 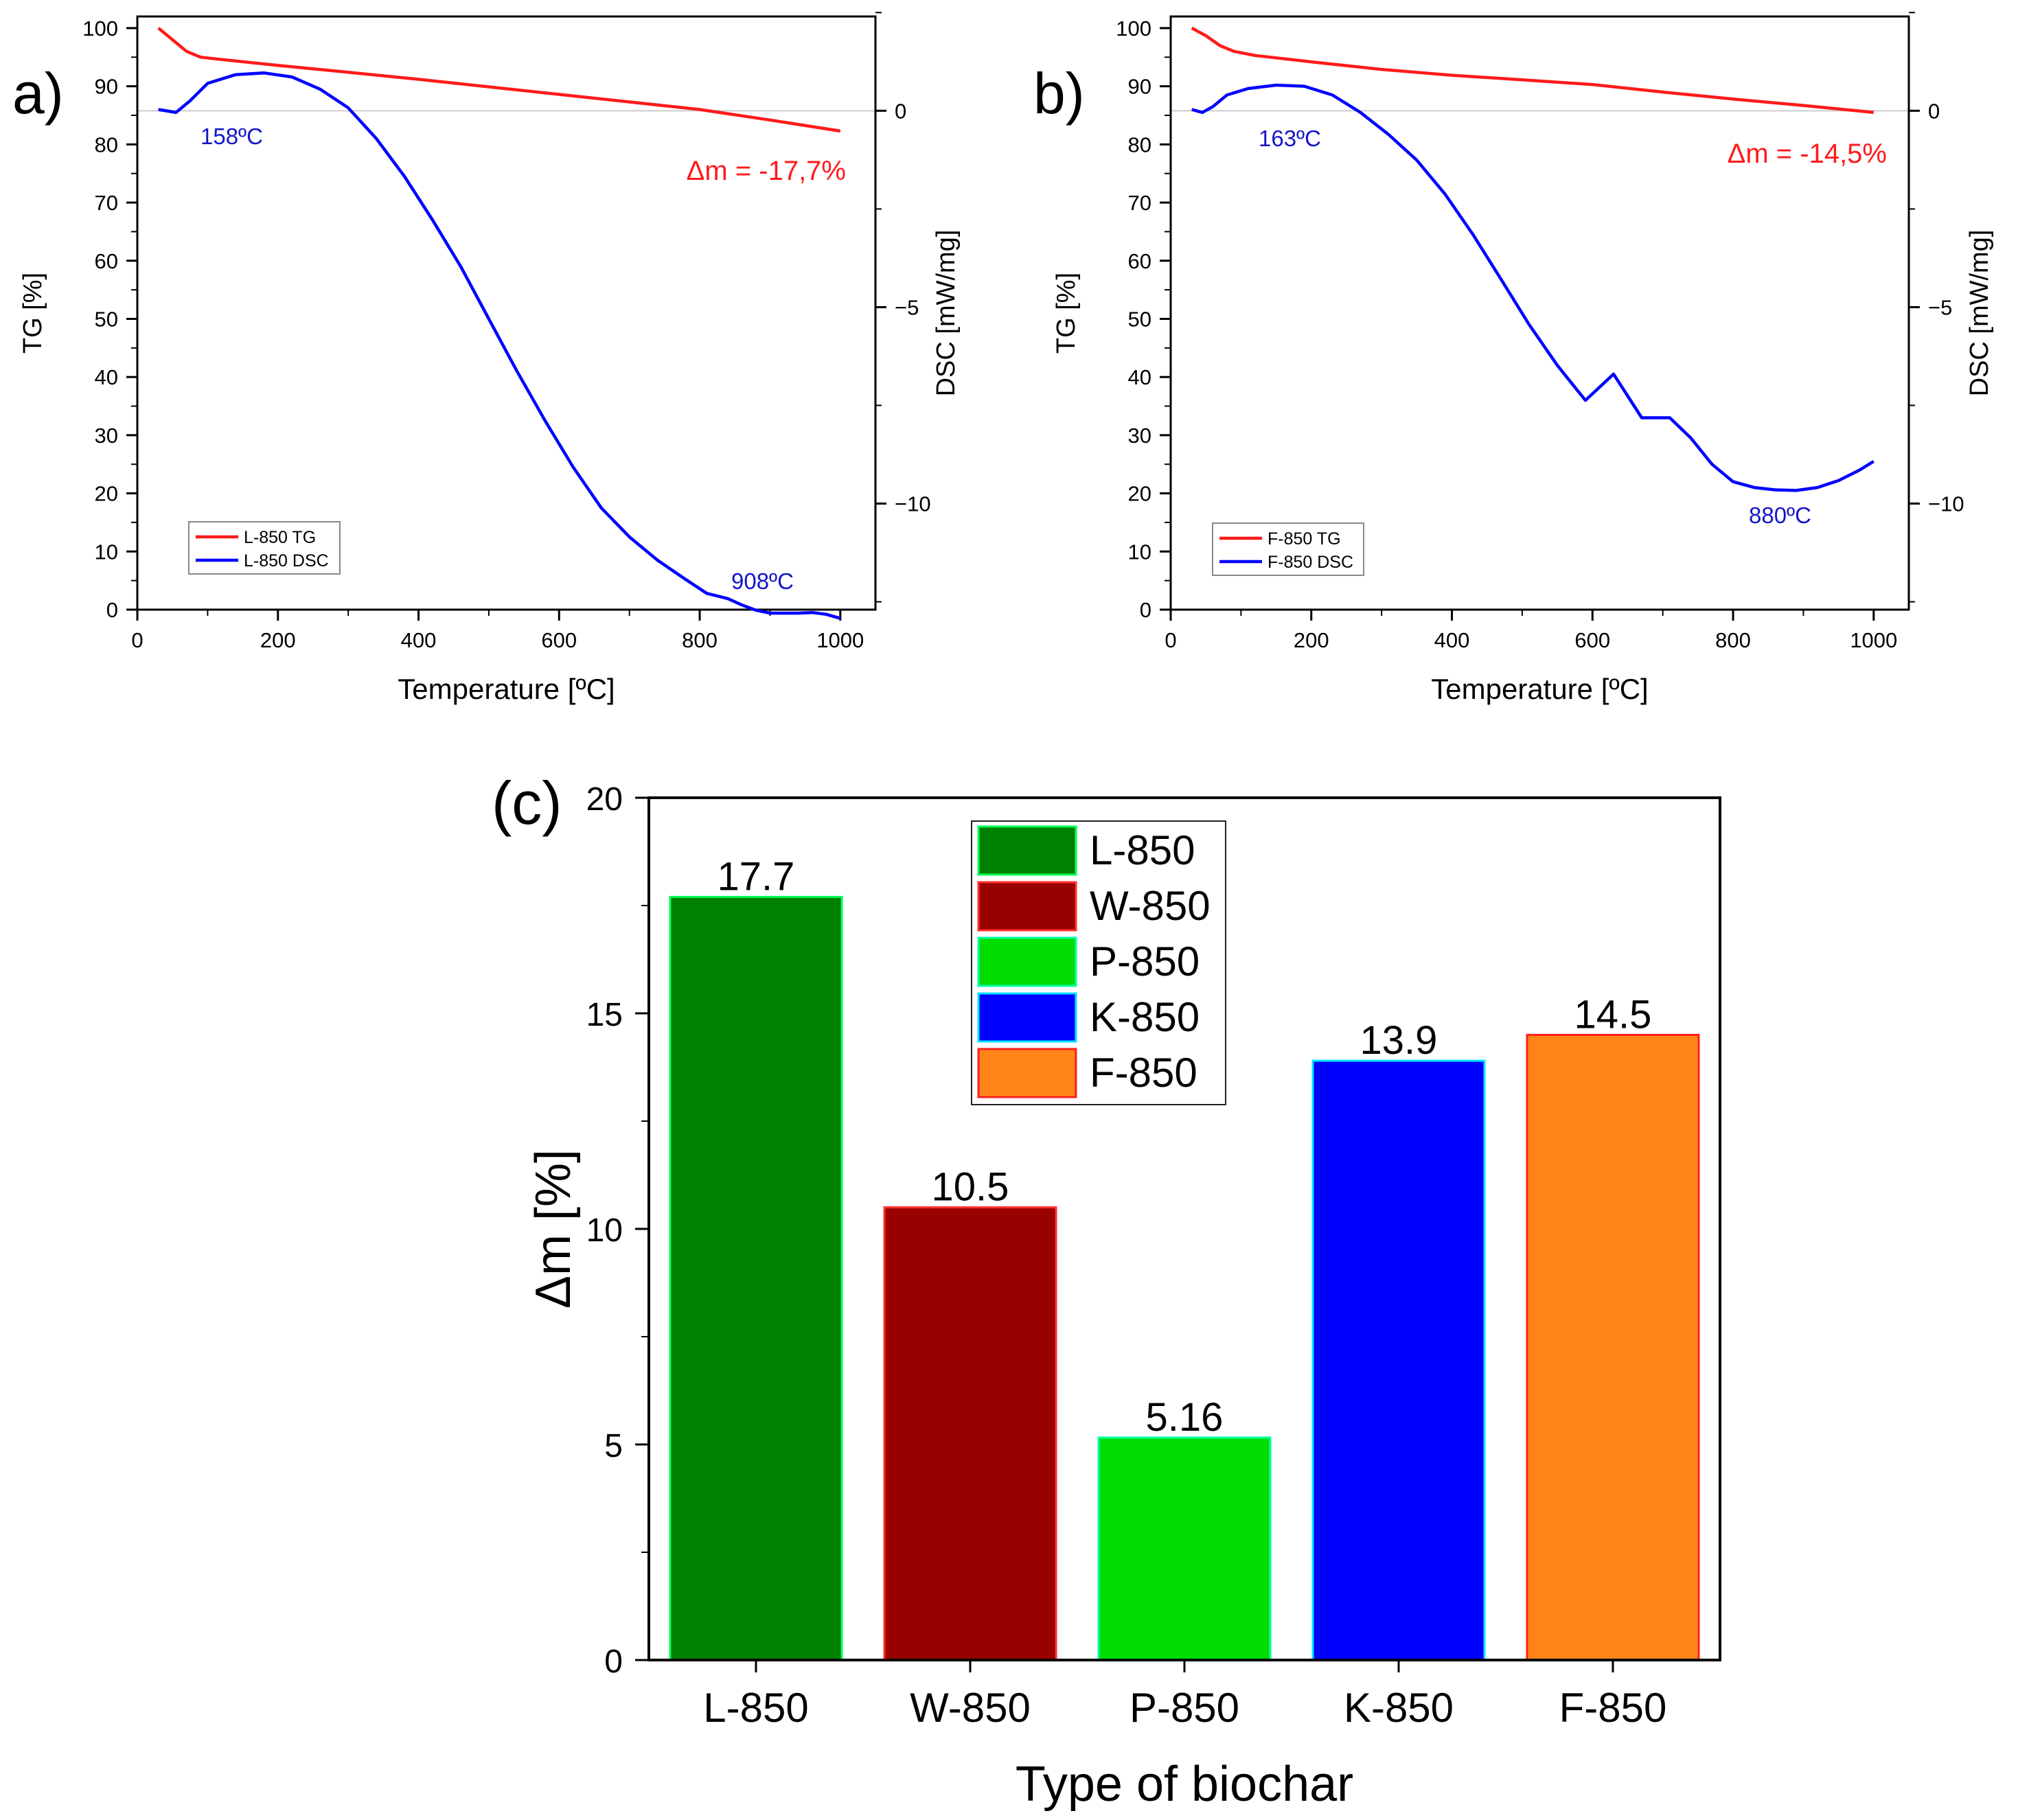 I want to click on annotation: 908ºC, so click(x=762, y=581).